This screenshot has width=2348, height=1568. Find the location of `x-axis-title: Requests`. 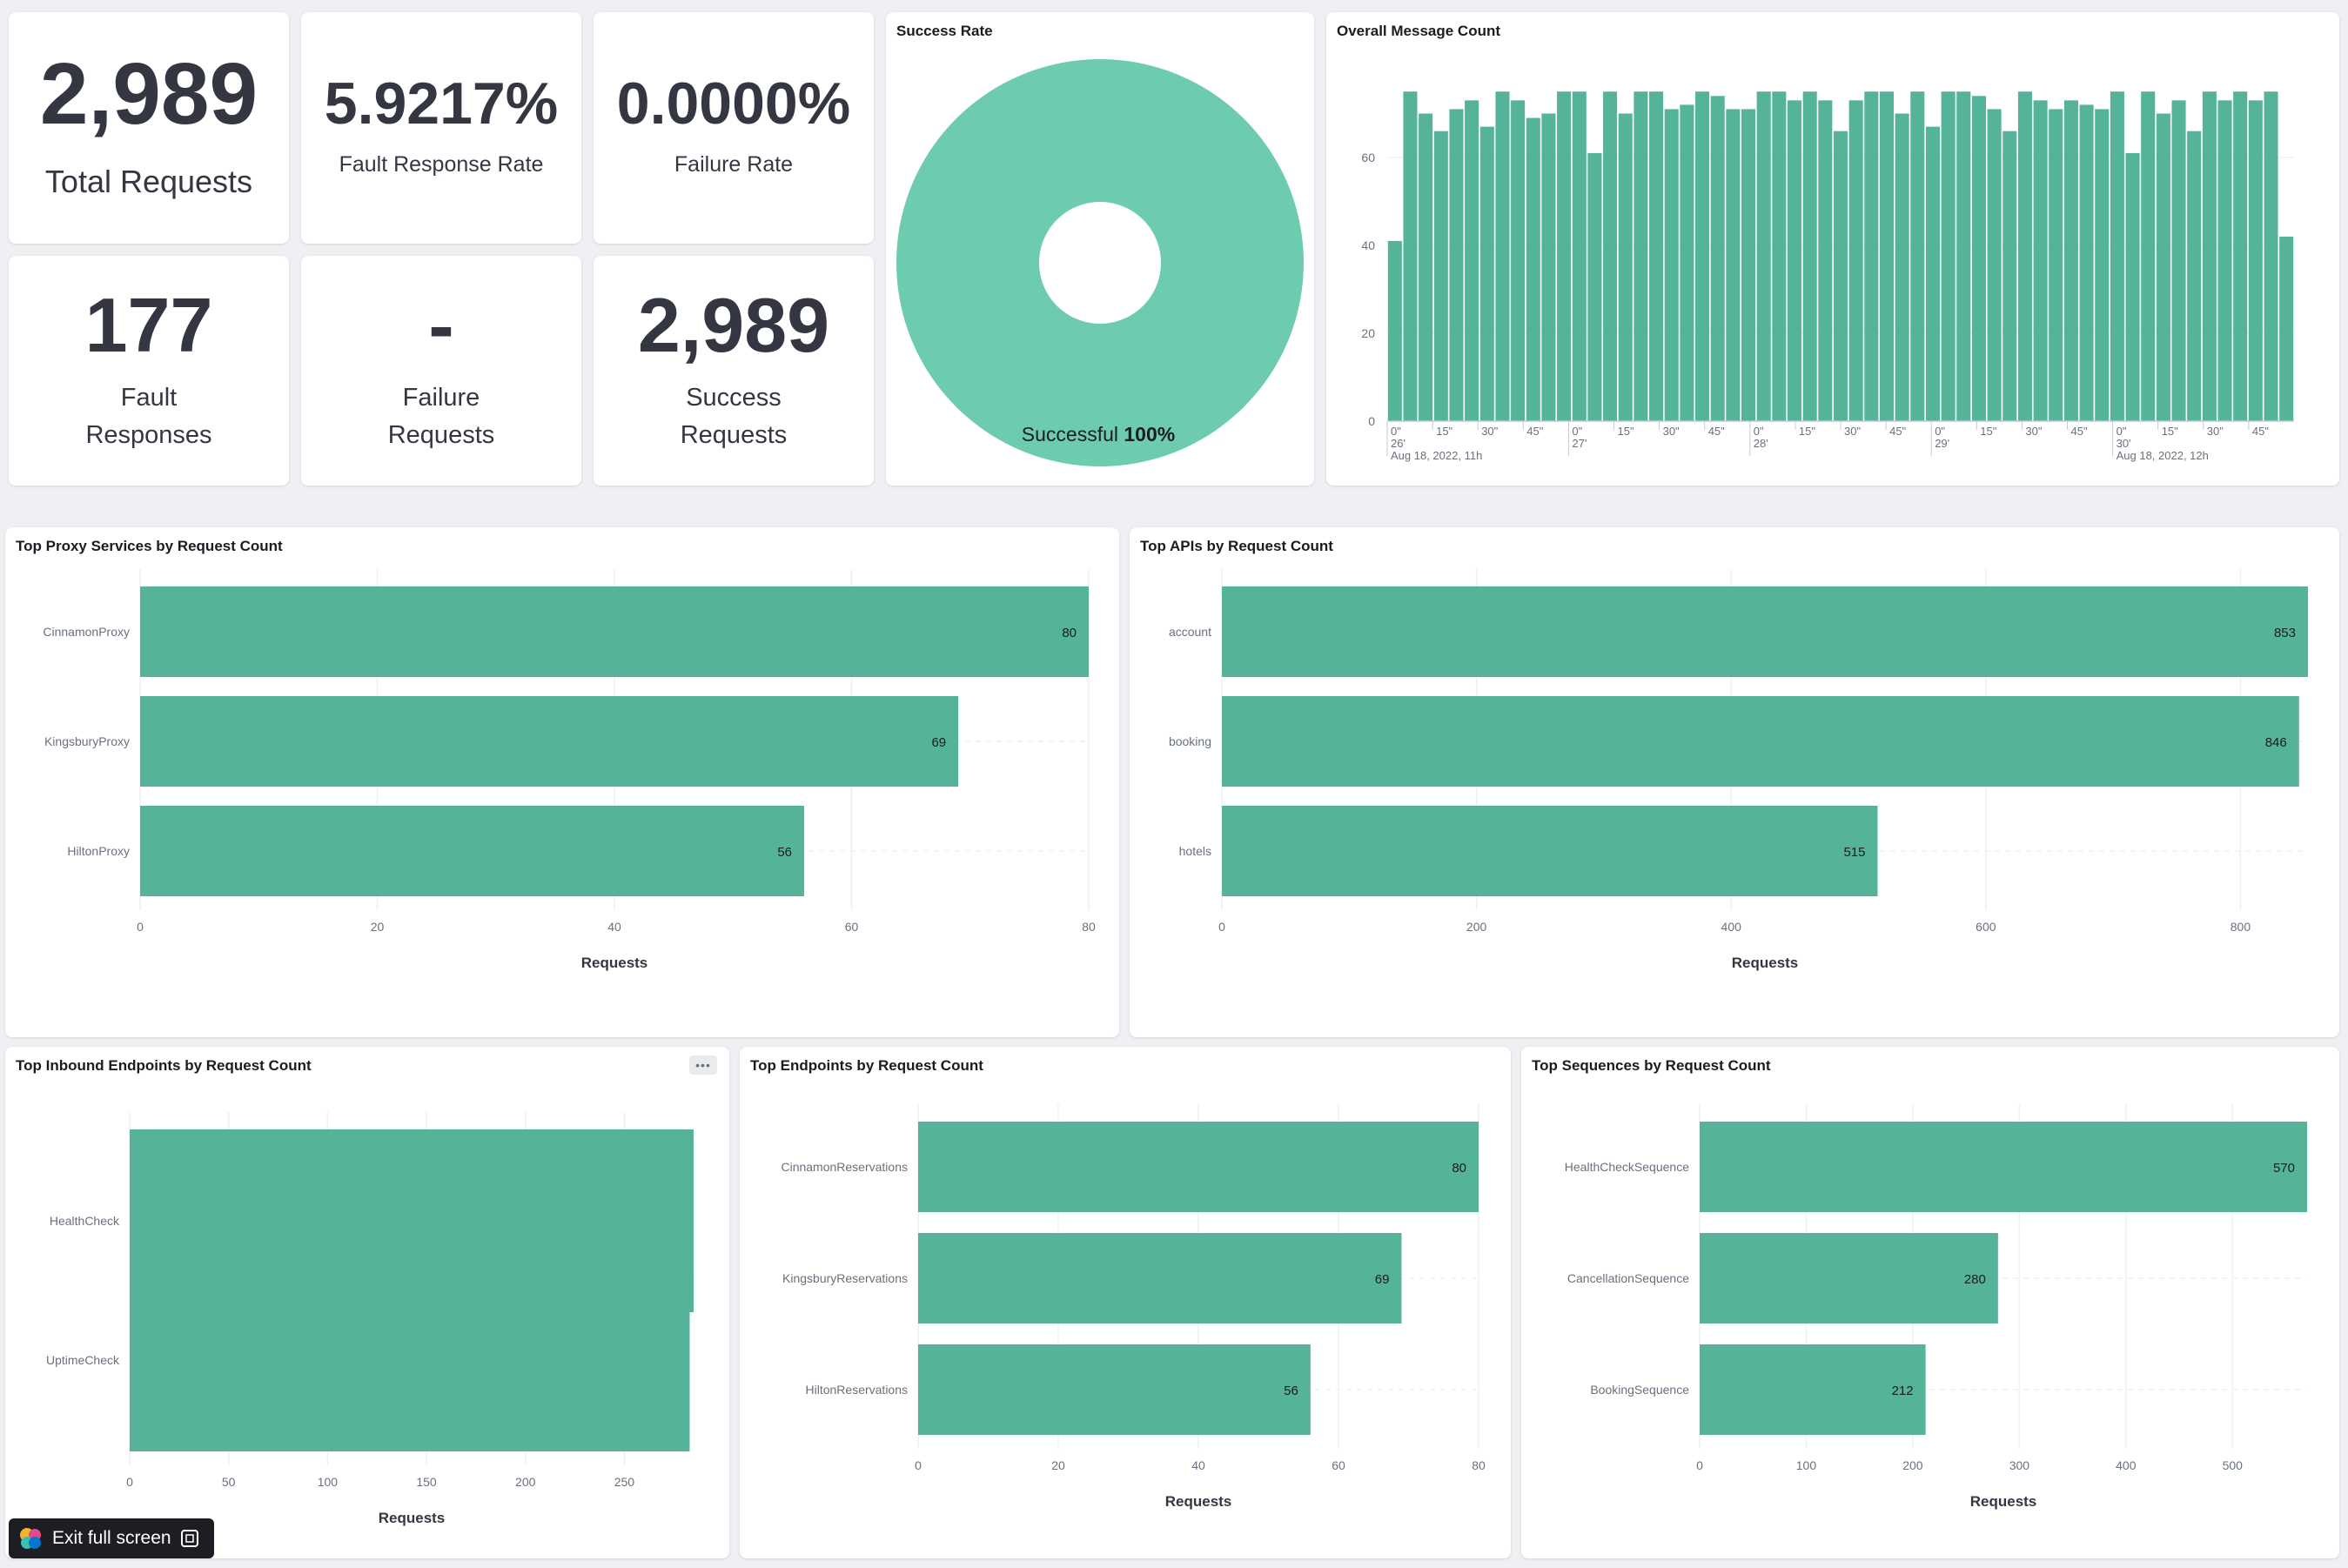

x-axis-title: Requests is located at coordinates (412, 1518).